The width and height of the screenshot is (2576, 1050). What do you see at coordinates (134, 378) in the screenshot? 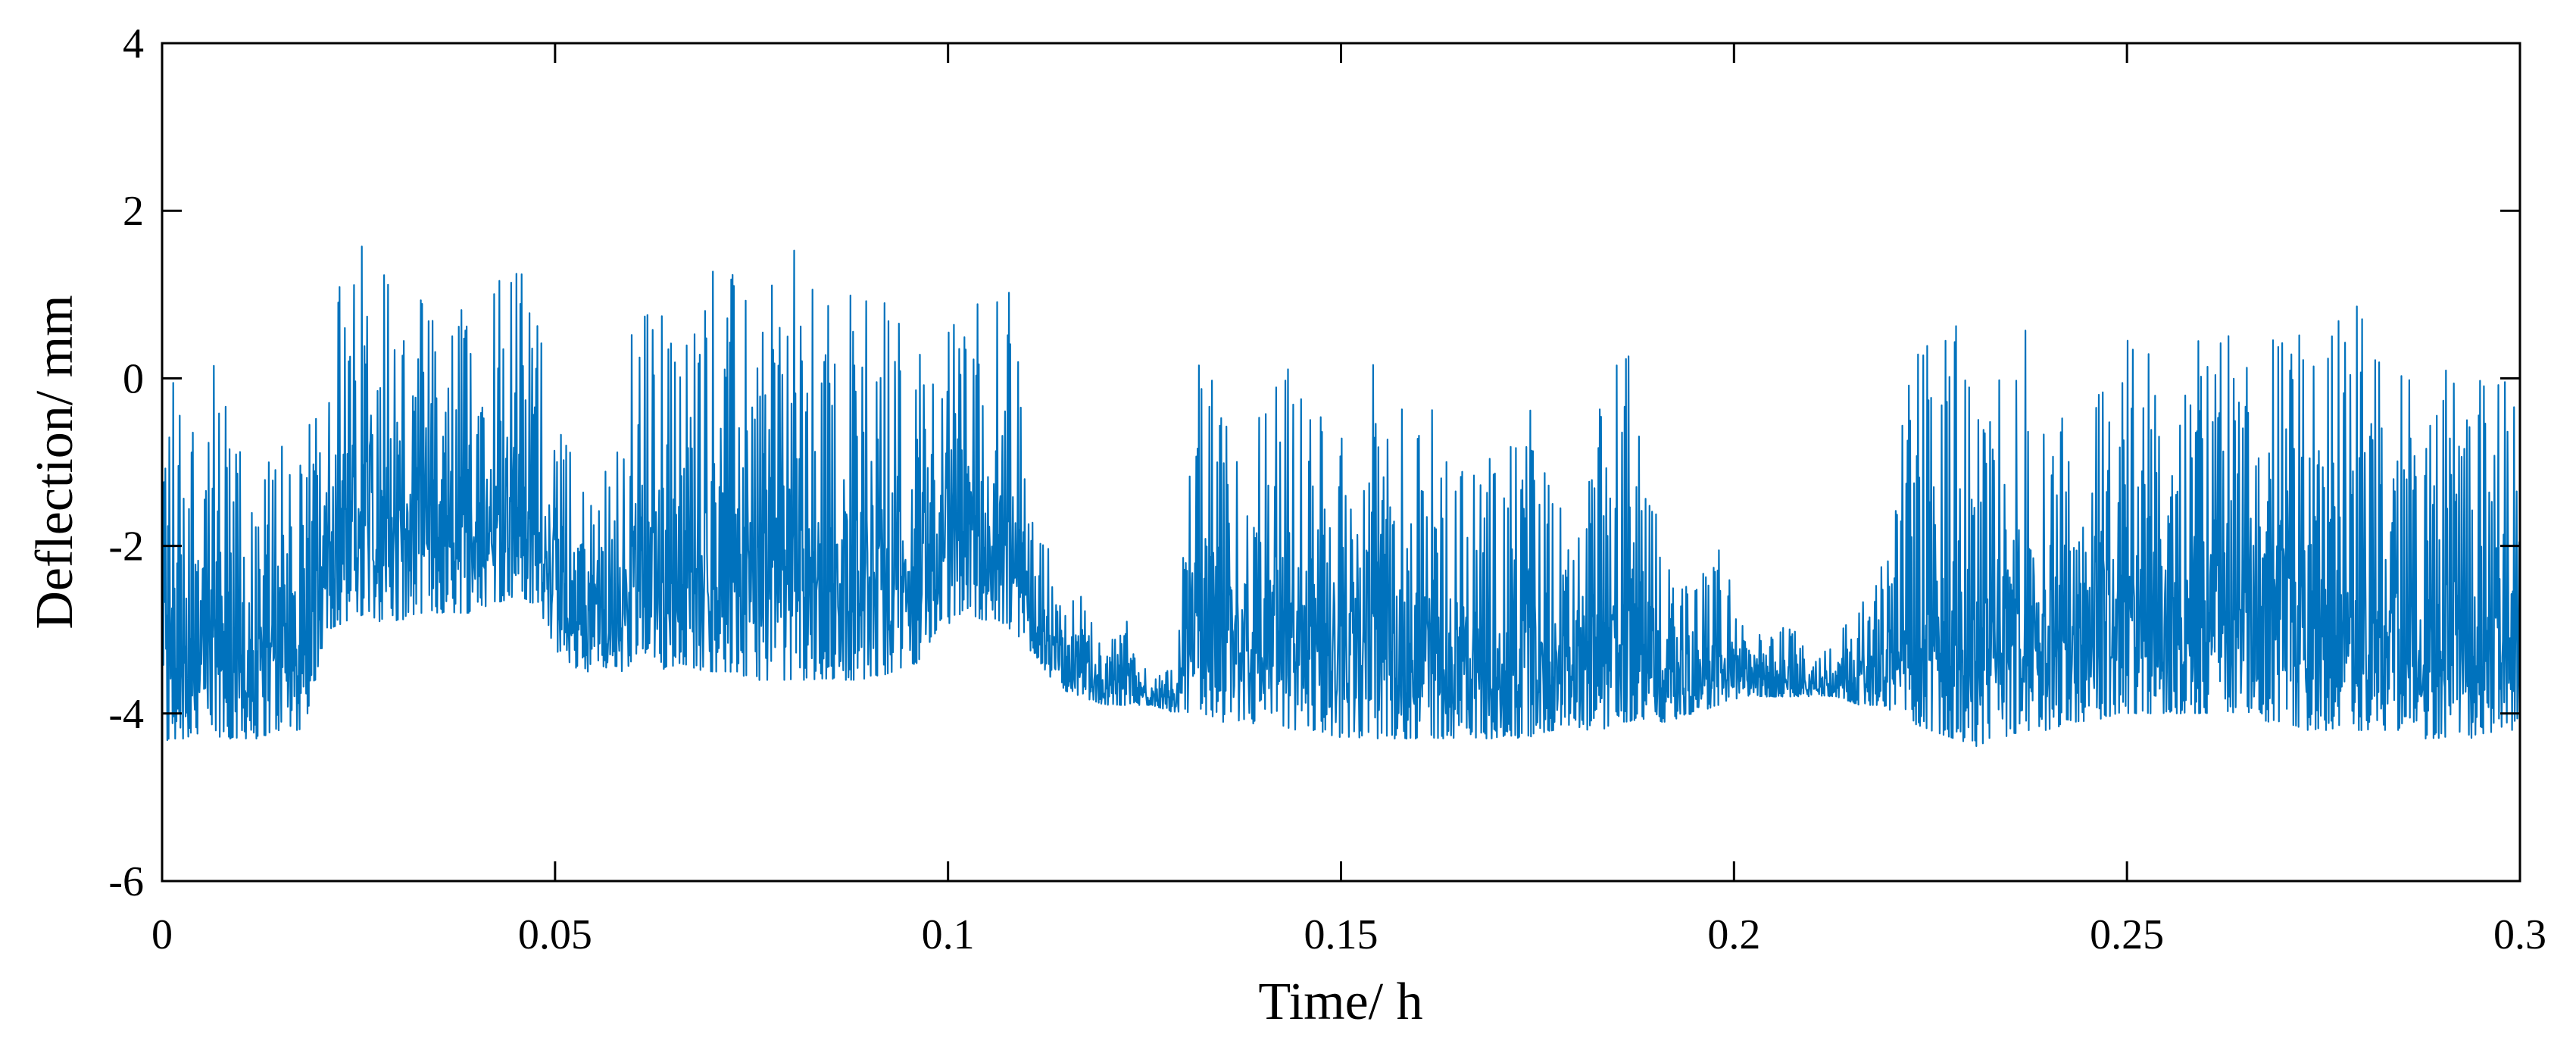
I see `y-tick-label: 0` at bounding box center [134, 378].